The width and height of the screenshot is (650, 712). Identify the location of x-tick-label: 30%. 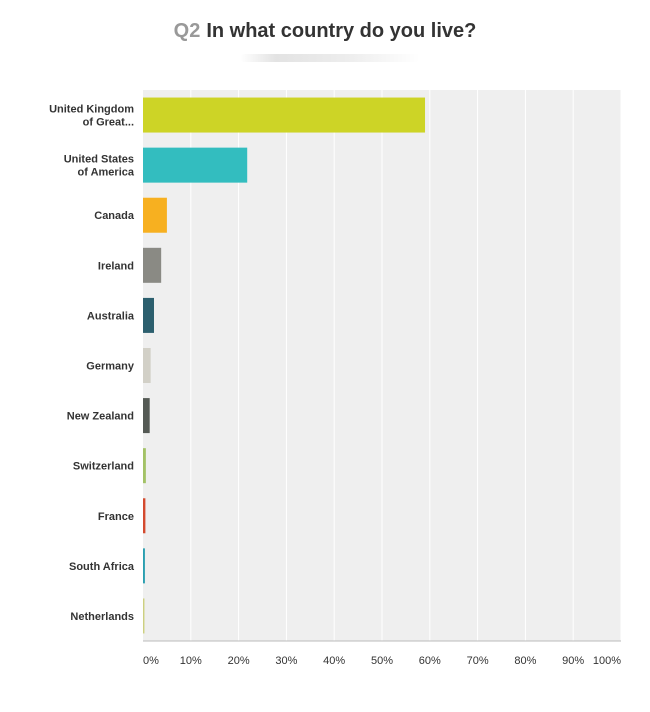
(286, 661).